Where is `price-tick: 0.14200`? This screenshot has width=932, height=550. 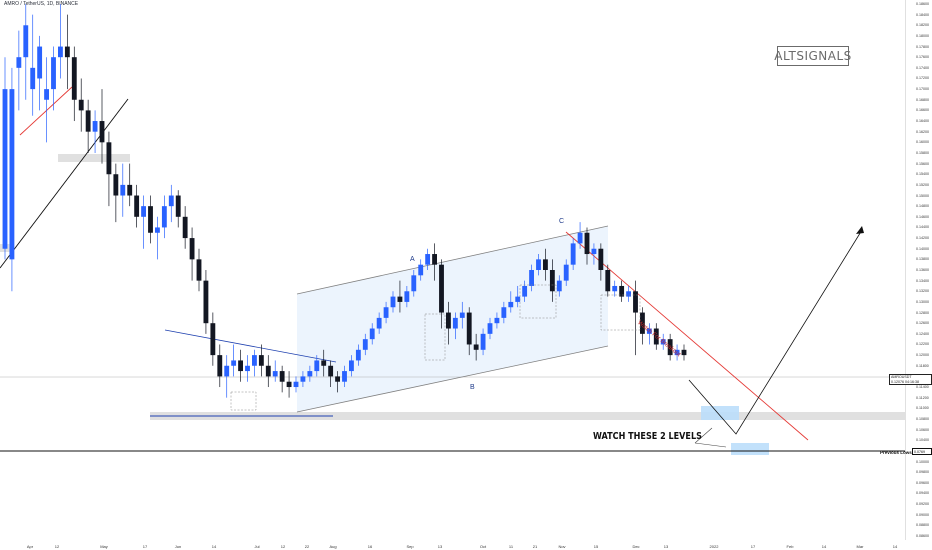
price-tick: 0.14200 is located at coordinates (922, 238).